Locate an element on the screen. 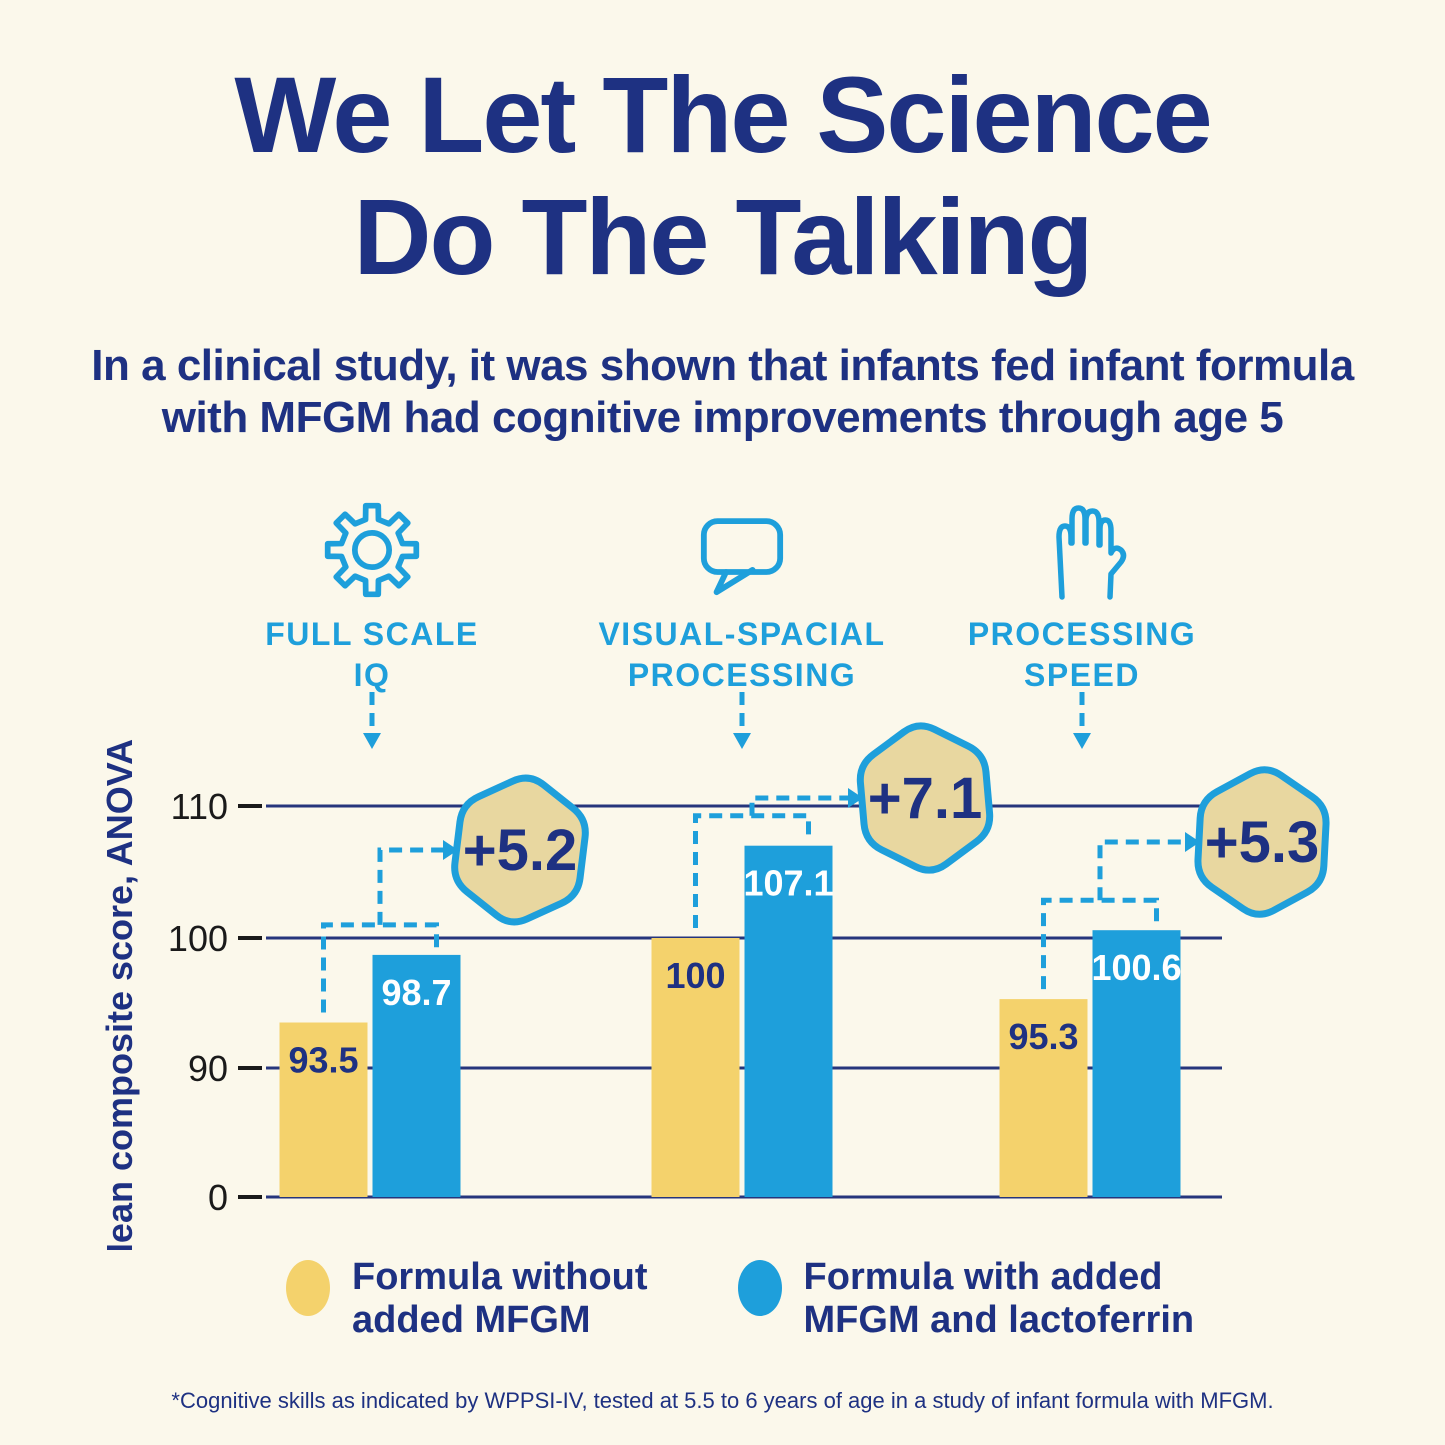 This screenshot has width=1445, height=1445. difference-value: +5.3 is located at coordinates (1262, 842).